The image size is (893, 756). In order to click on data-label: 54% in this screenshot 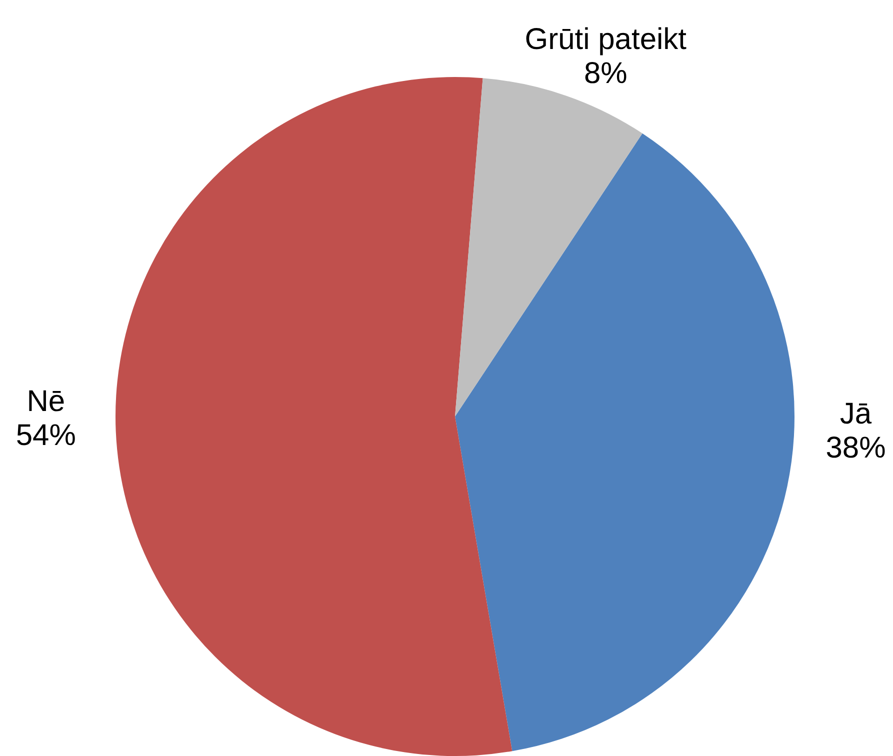, I will do `click(46, 435)`.